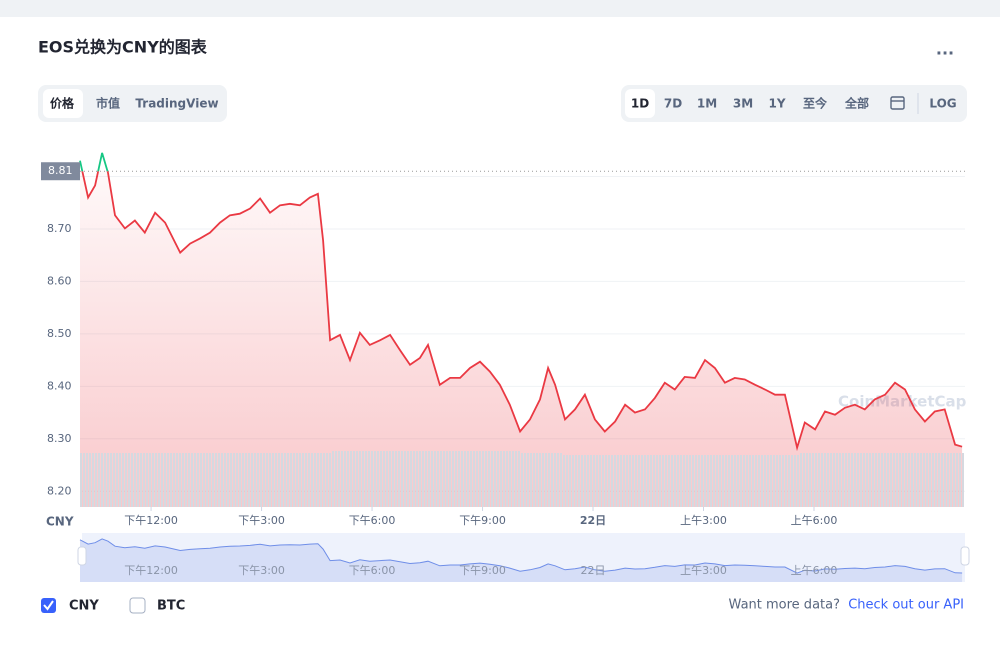 The image size is (1000, 650). Describe the element at coordinates (59, 438) in the screenshot. I see `y-tick-label: 8.30` at that location.